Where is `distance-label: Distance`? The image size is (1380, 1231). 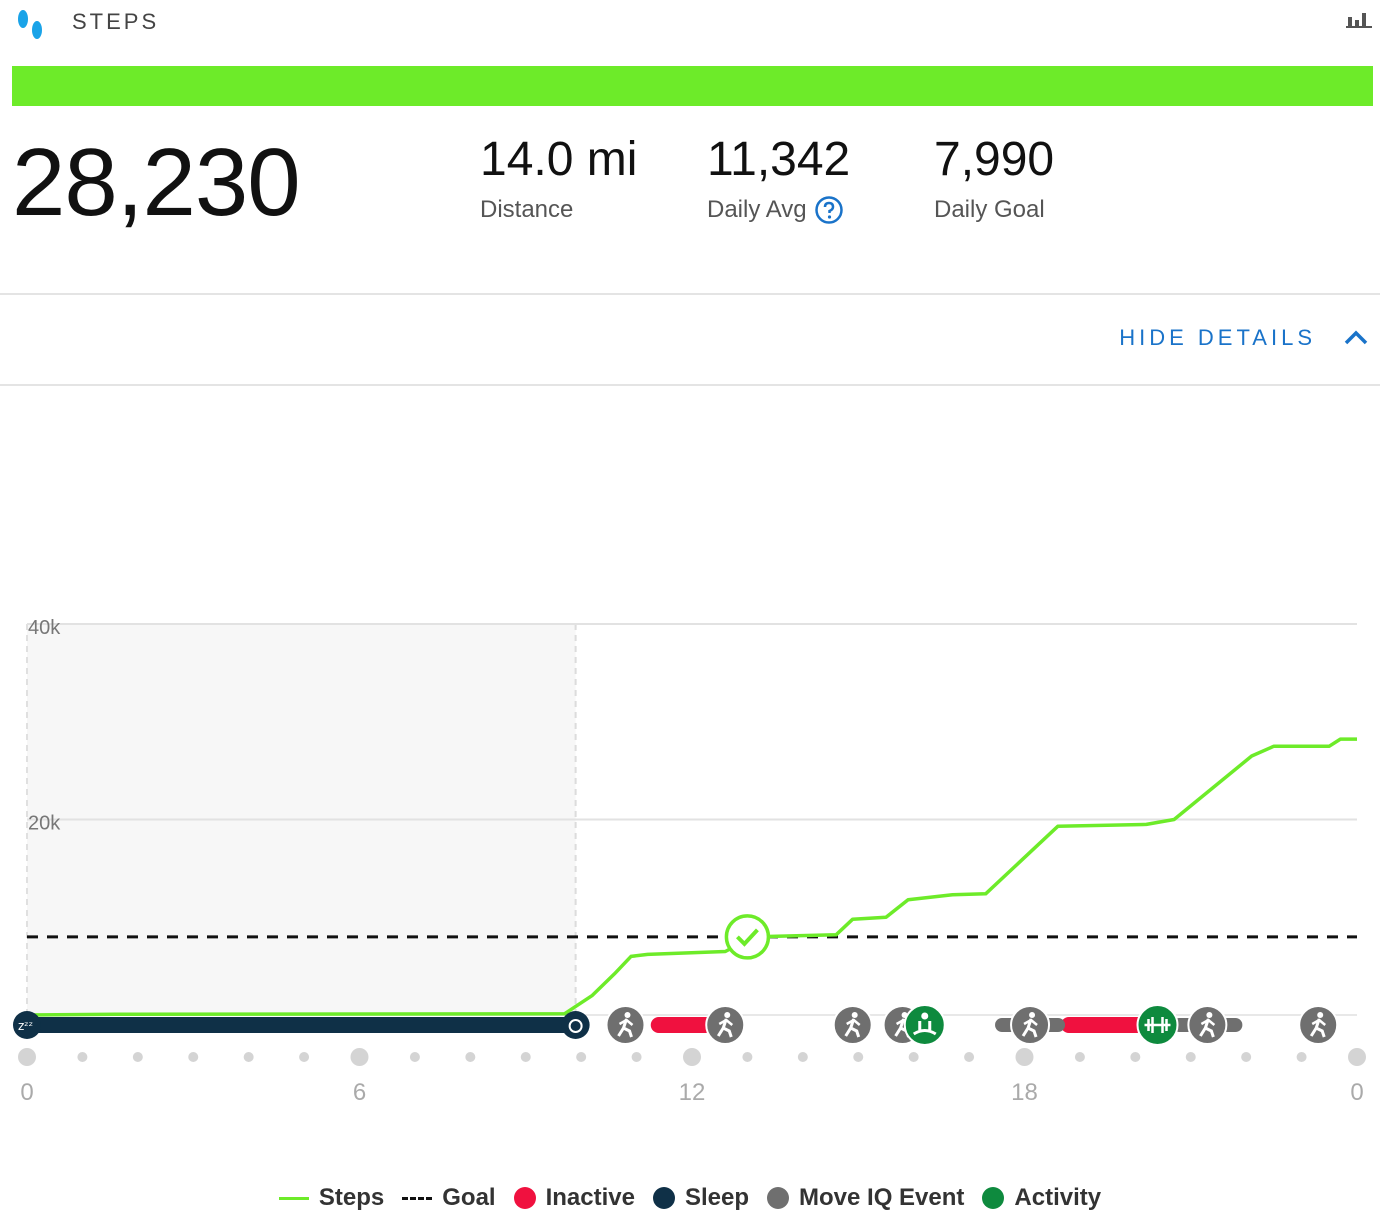 distance-label: Distance is located at coordinates (527, 209).